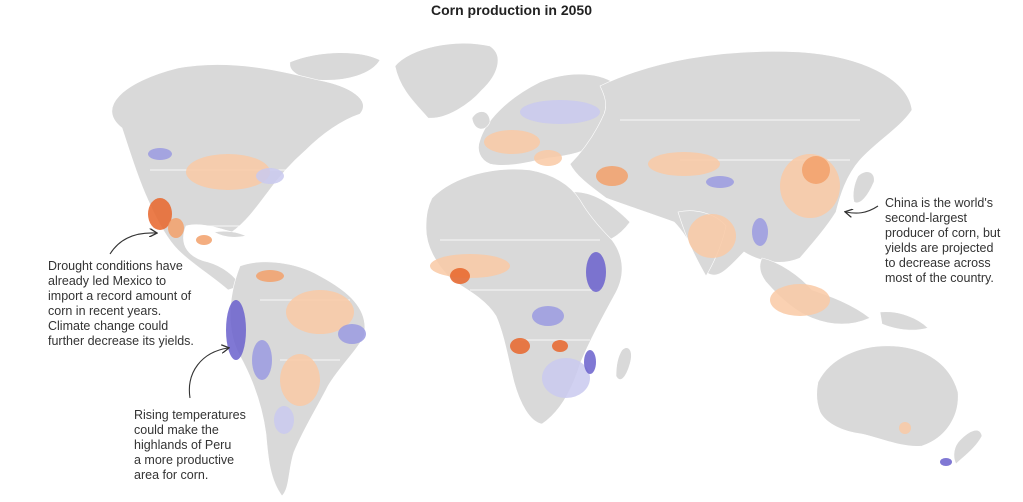 The height and width of the screenshot is (502, 1023). I want to click on annotation-line: could make the, so click(176, 430).